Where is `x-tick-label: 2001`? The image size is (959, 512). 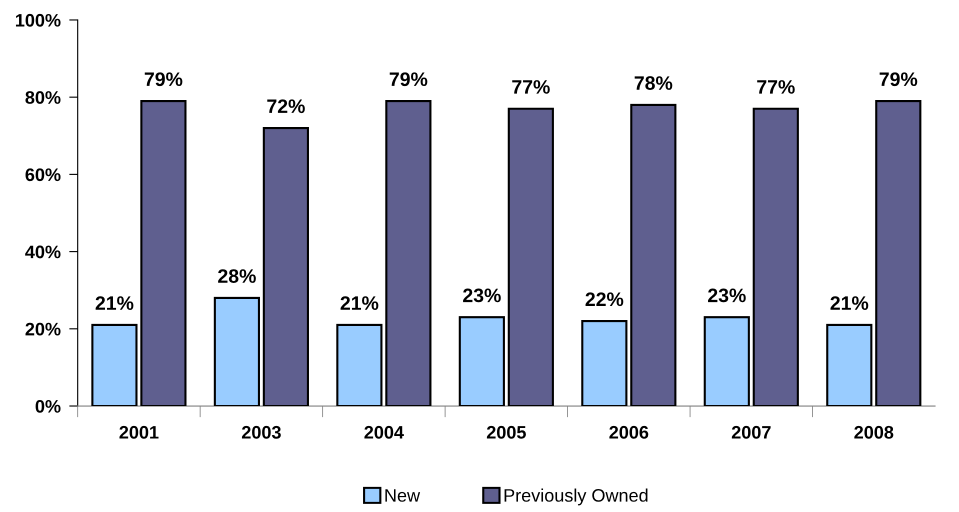 x-tick-label: 2001 is located at coordinates (138, 432).